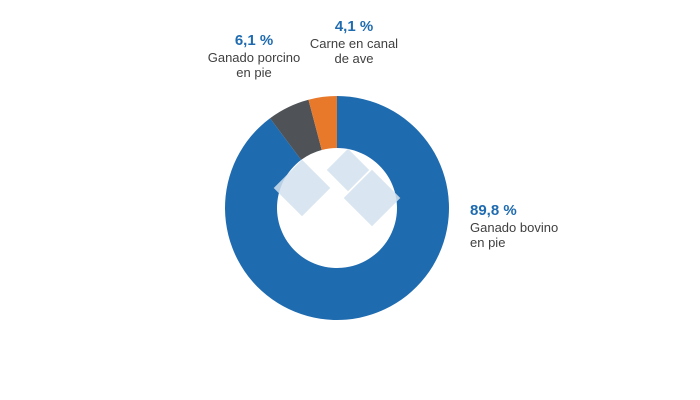 The width and height of the screenshot is (700, 400). I want to click on category-label: Ganado porcino en pie, so click(254, 65).